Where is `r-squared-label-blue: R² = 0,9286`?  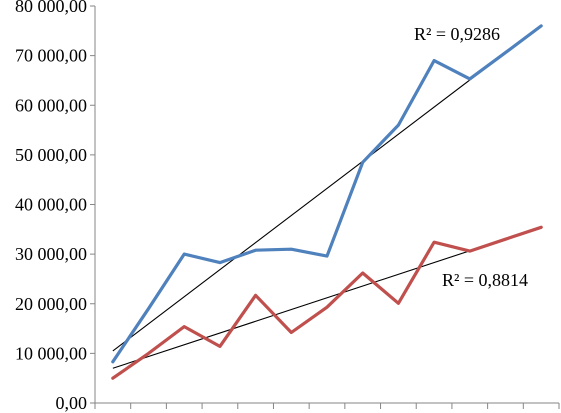
r-squared-label-blue: R² = 0,9286 is located at coordinates (457, 34).